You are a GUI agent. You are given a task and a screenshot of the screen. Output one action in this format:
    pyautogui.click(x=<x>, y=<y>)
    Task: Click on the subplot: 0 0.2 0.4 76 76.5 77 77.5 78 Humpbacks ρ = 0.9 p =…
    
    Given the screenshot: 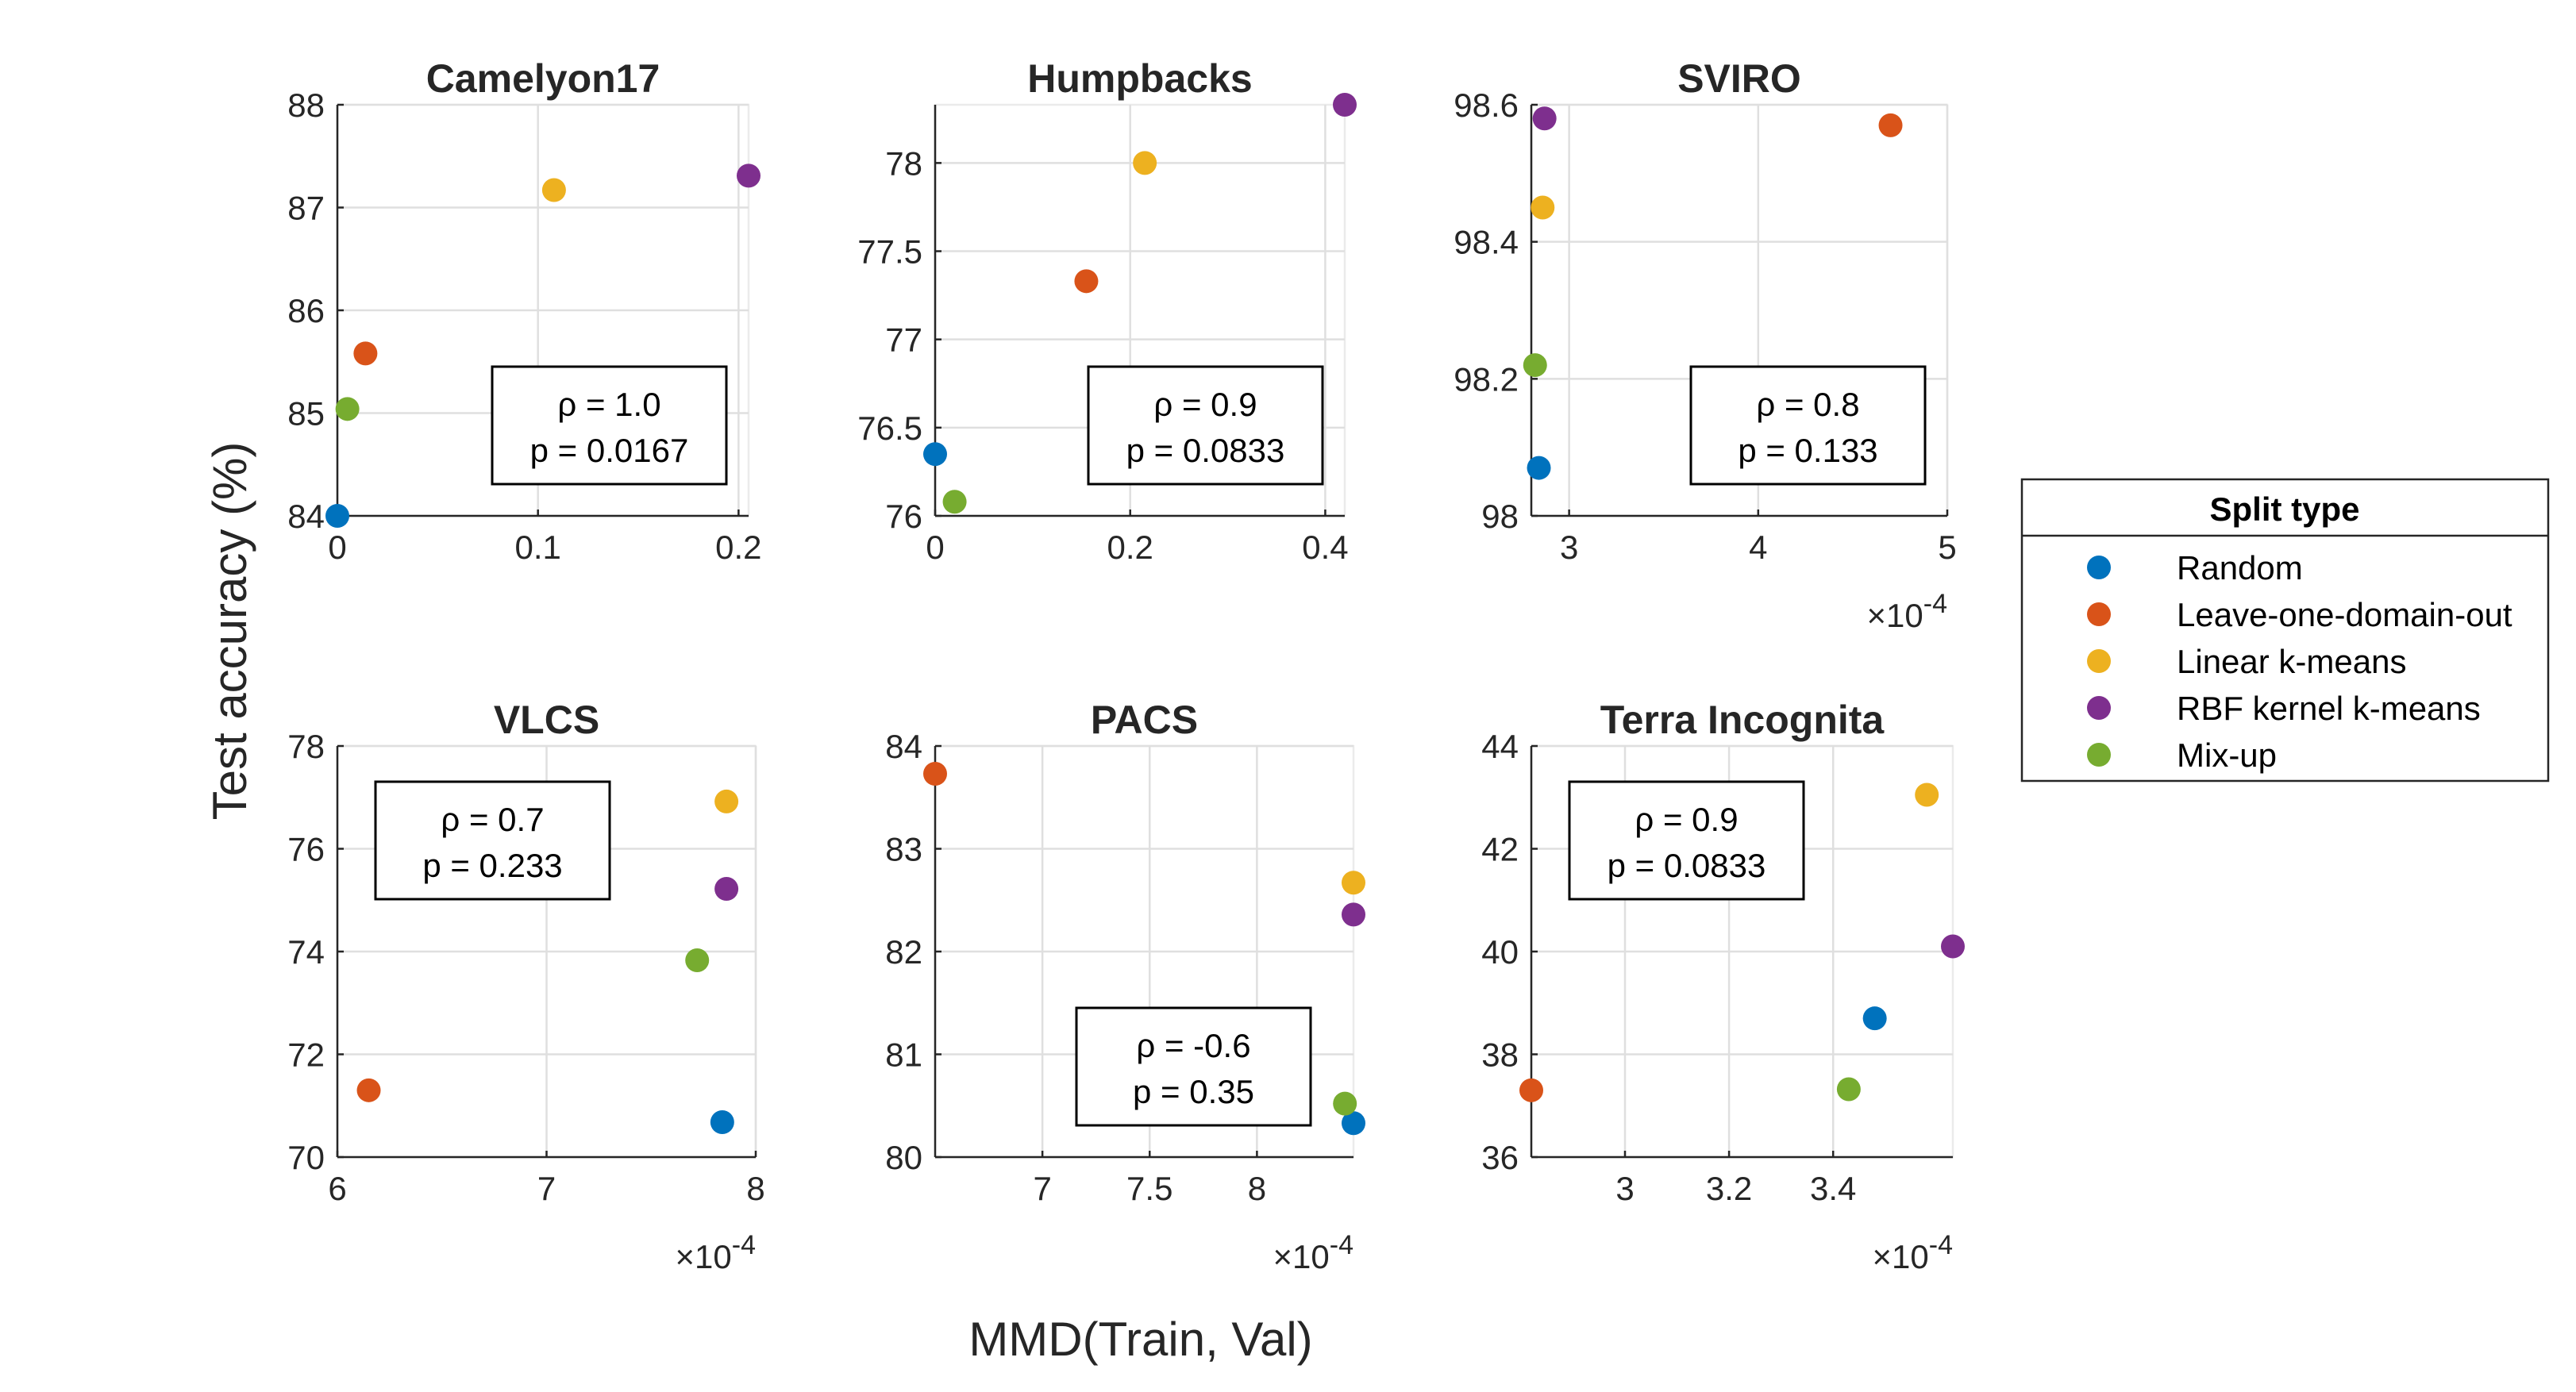 What is the action you would take?
    pyautogui.click(x=1107, y=311)
    